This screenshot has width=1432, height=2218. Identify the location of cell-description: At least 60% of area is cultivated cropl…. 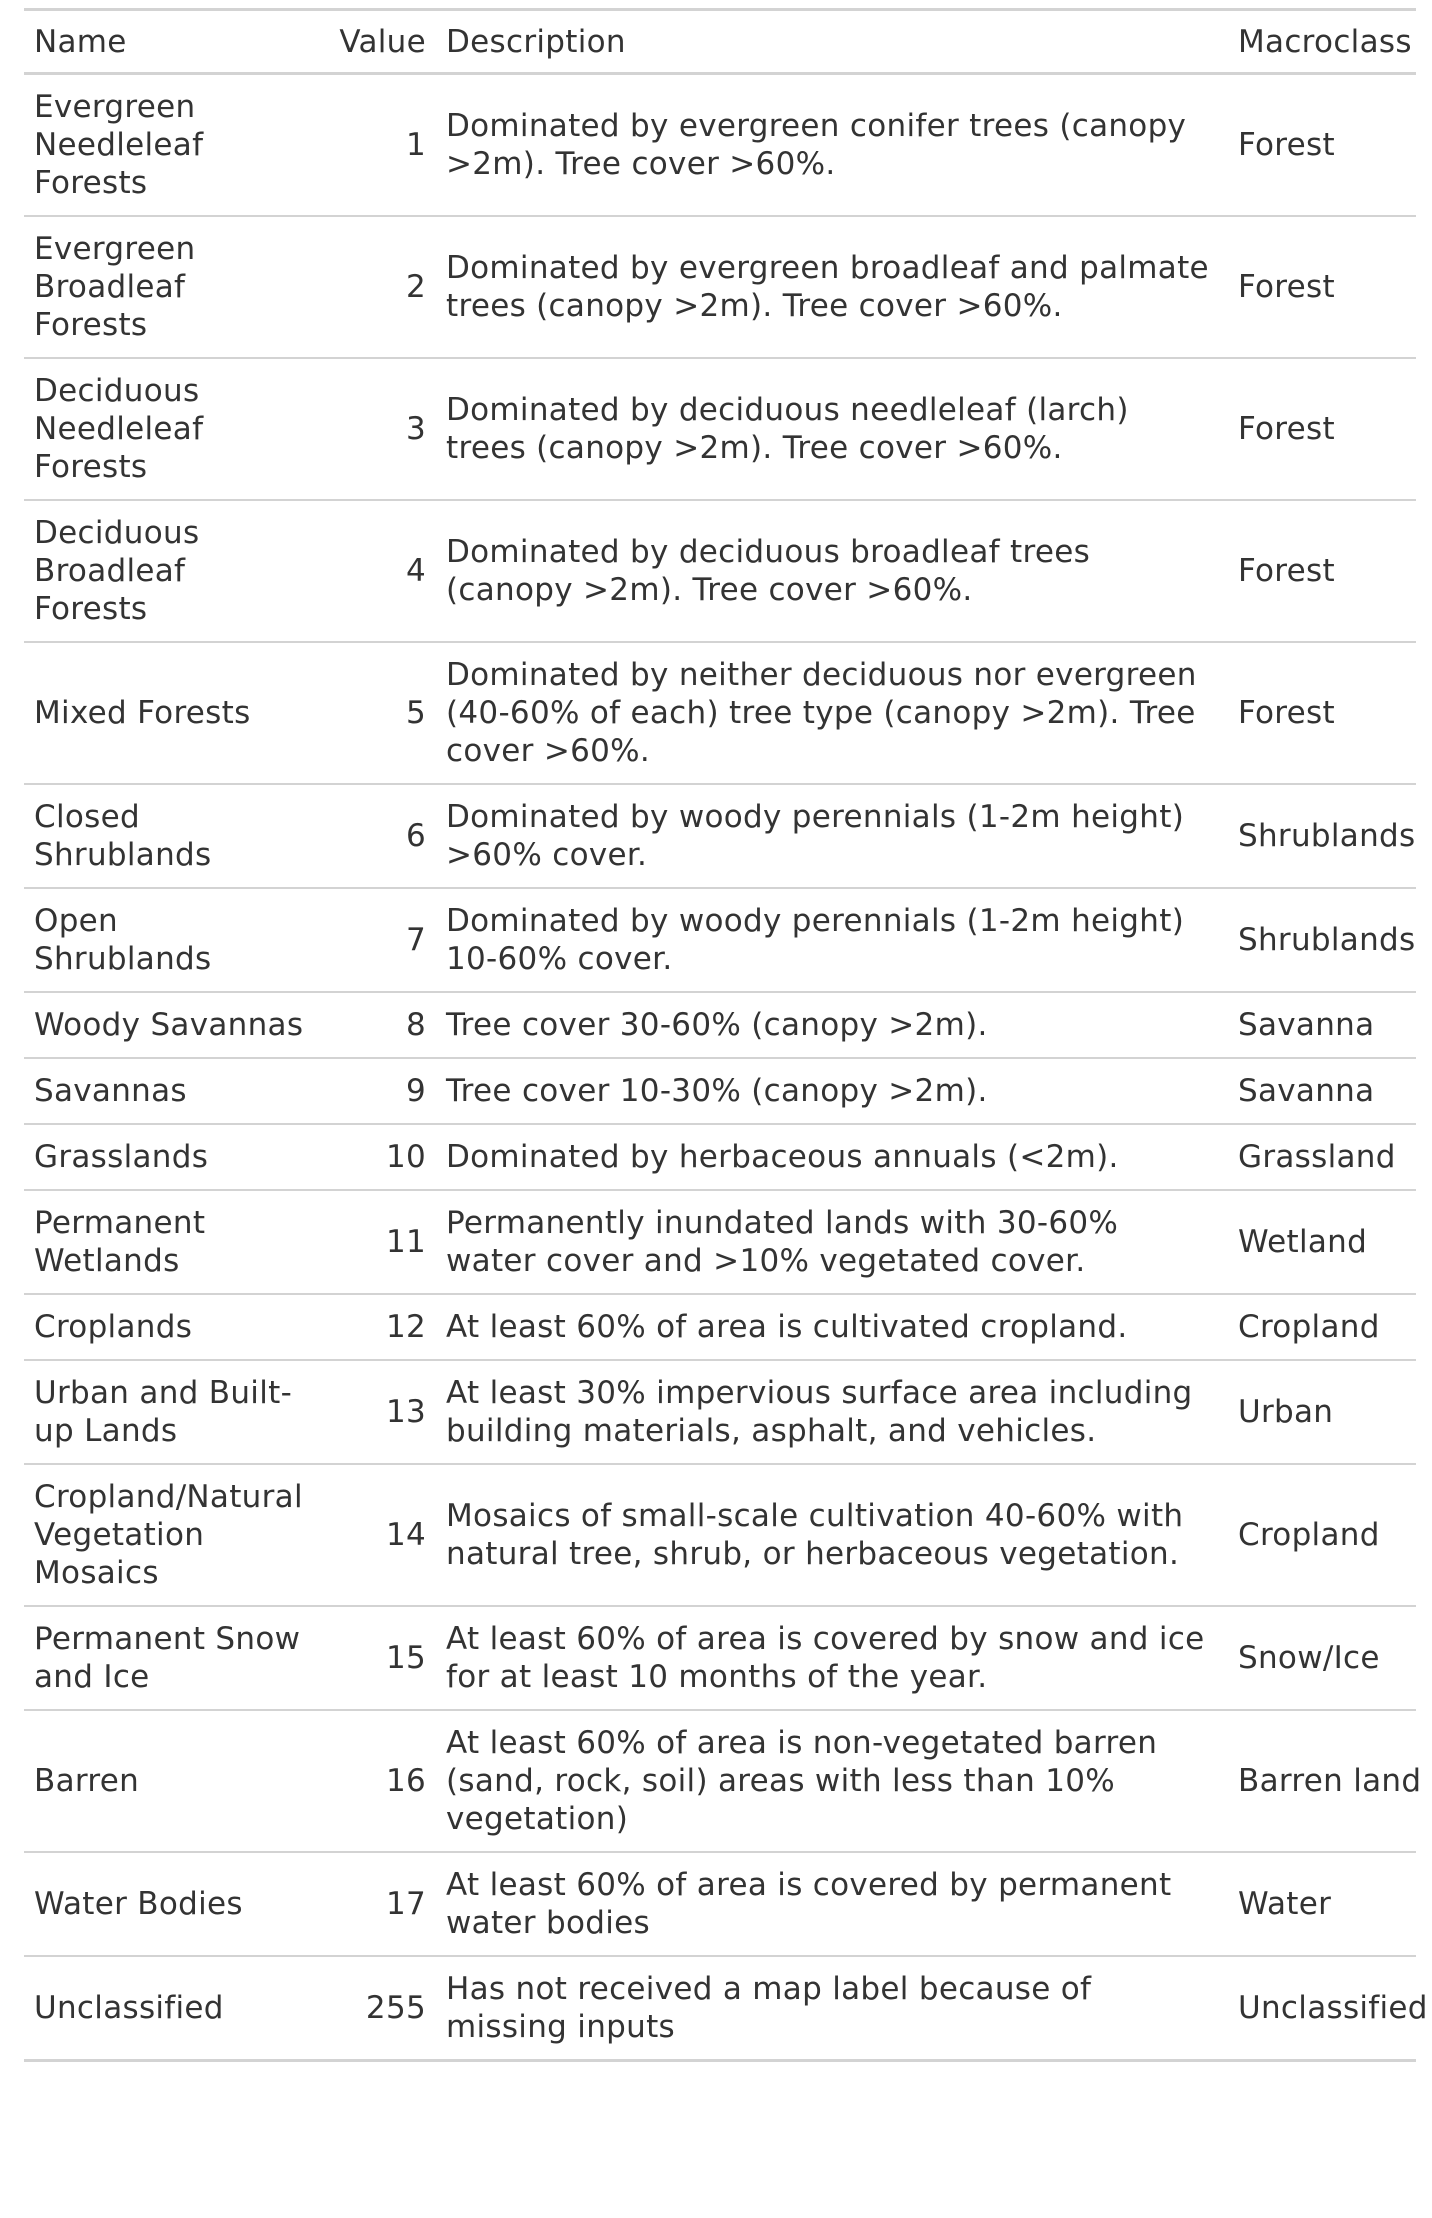
(832, 1327).